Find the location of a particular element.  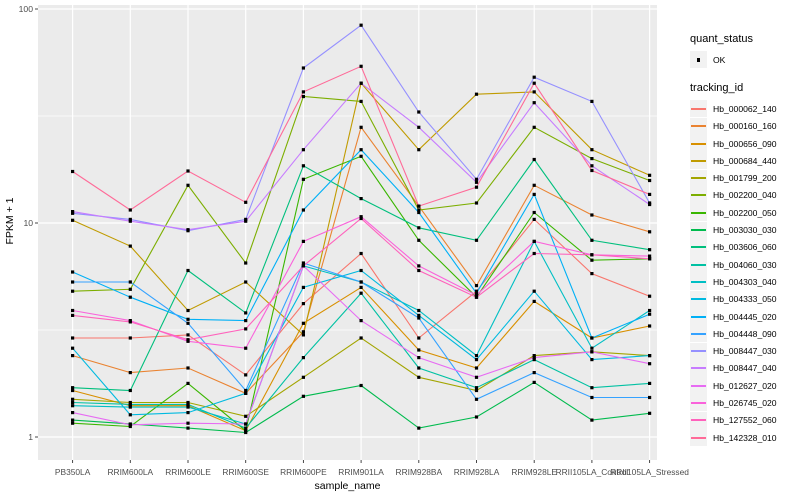

point-icon is located at coordinates (699, 60).